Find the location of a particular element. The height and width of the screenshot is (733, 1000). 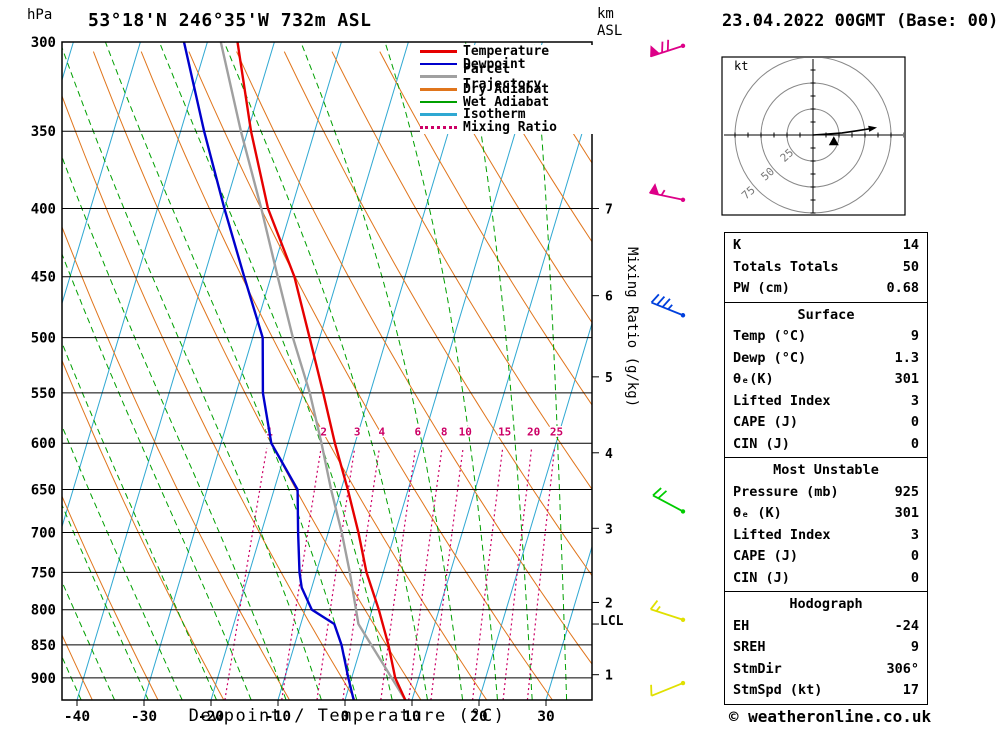

altitude-tick-label: 5 is located at coordinates (609, 378).